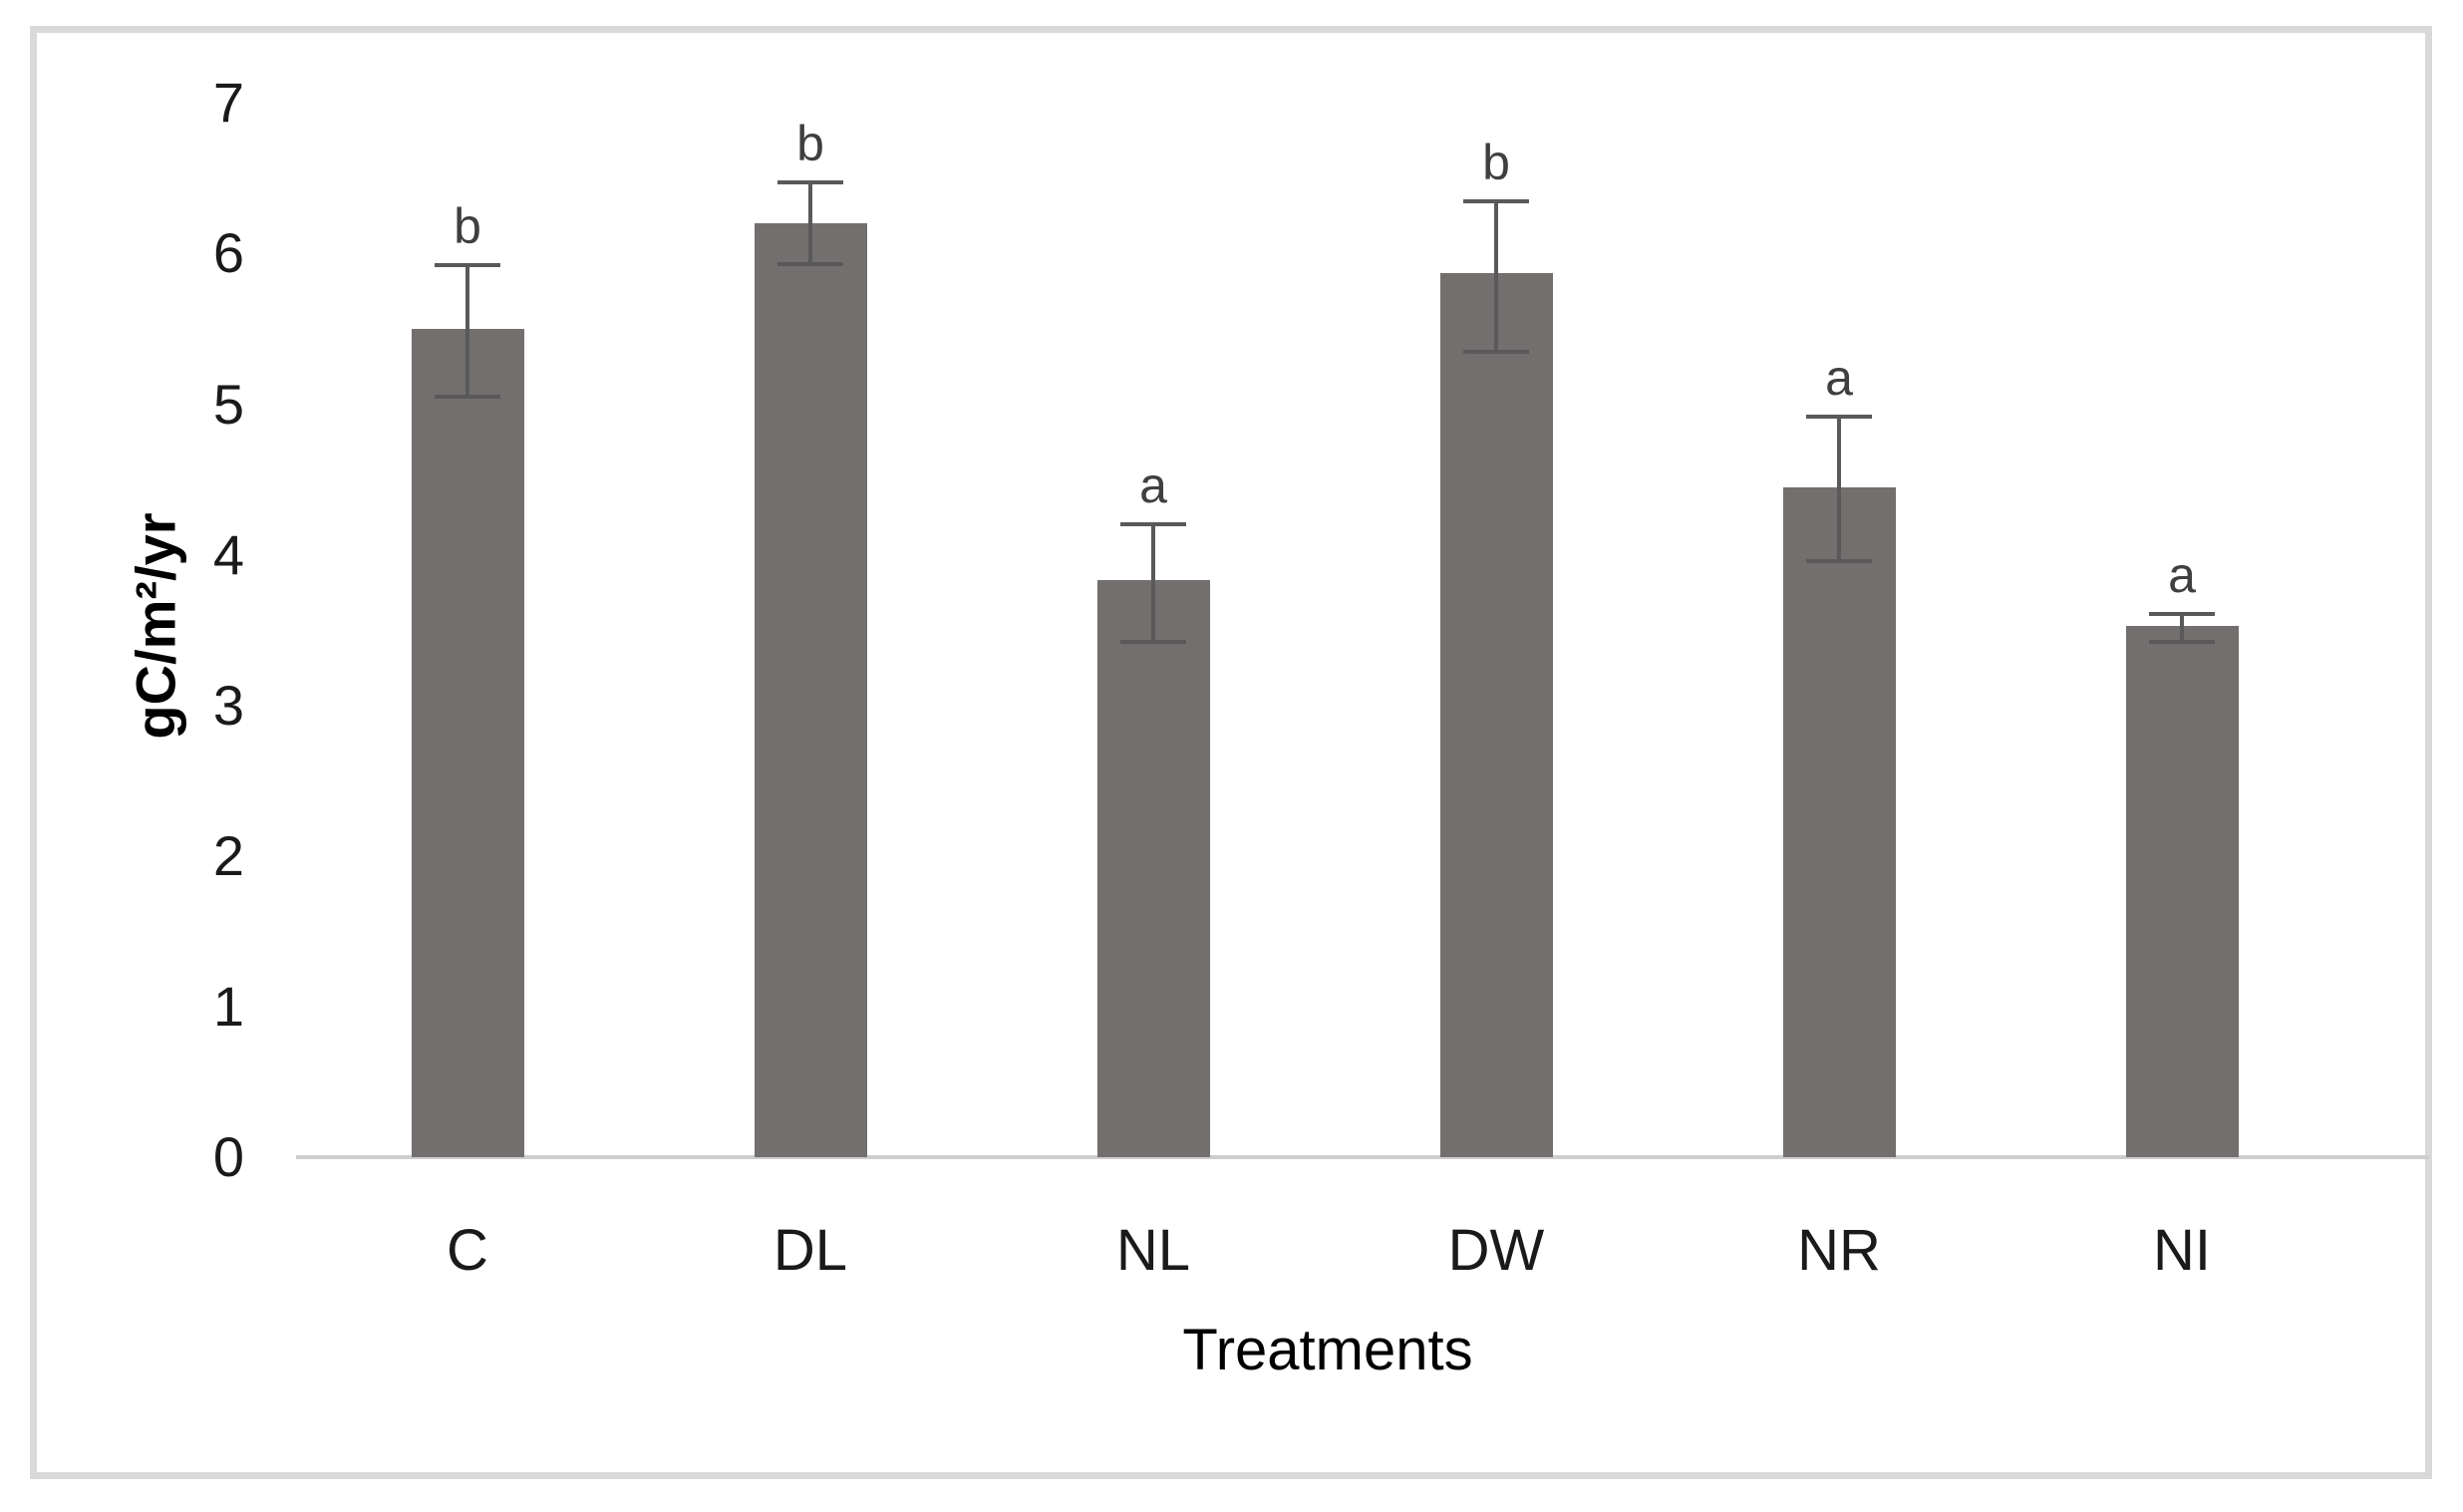 Image resolution: width=2463 pixels, height=1512 pixels. Describe the element at coordinates (228, 1006) in the screenshot. I see `y-axis-tick-label: 1` at that location.